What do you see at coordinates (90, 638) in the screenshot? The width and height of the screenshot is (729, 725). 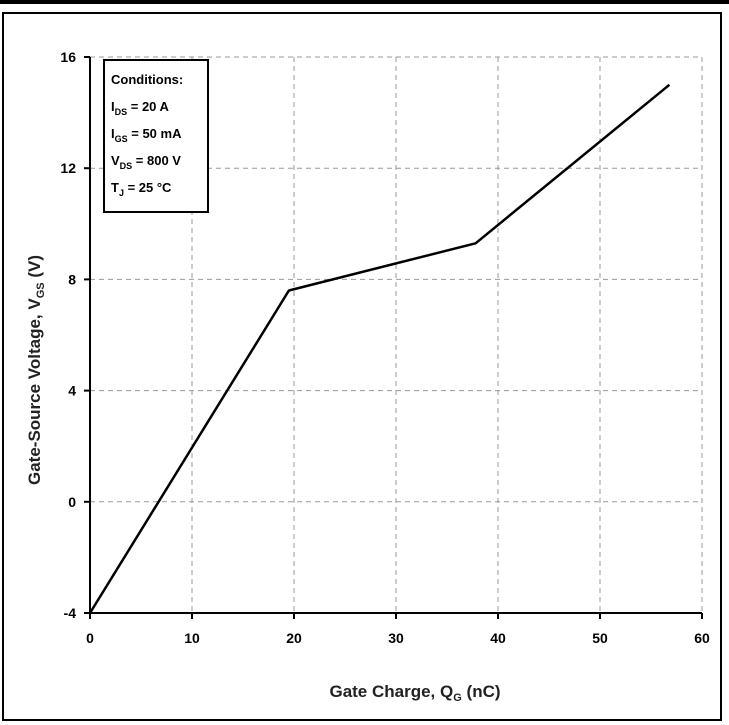 I see `x-tick-label: 0` at bounding box center [90, 638].